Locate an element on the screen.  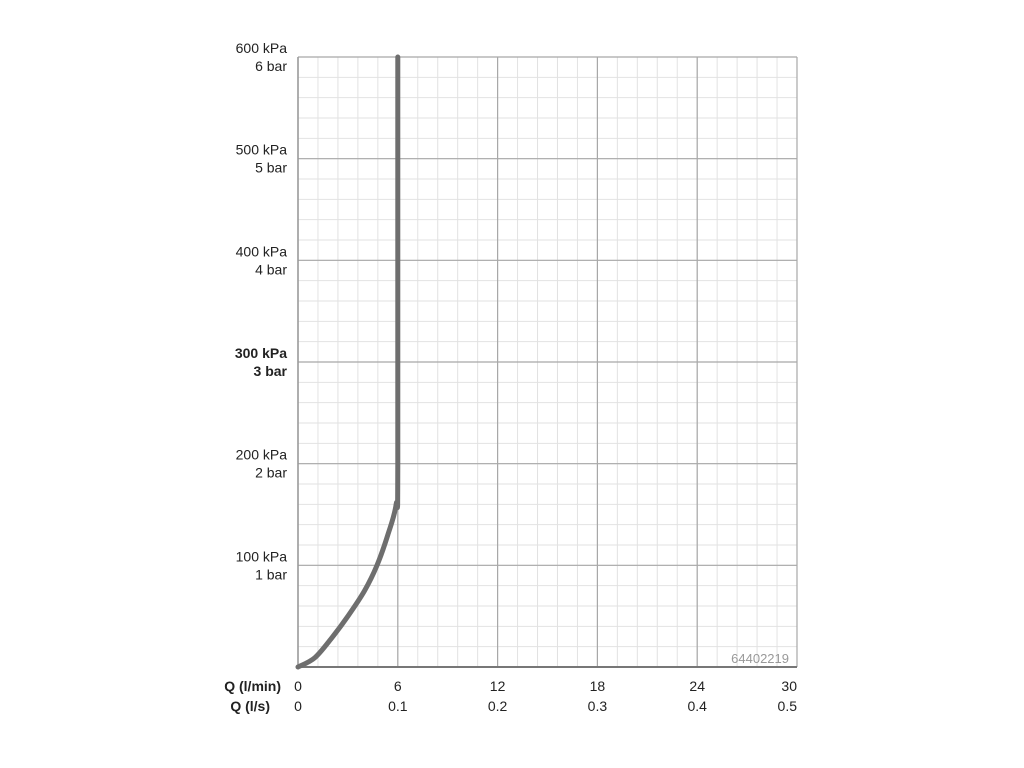
x-tick-label: 24 is located at coordinates (697, 686).